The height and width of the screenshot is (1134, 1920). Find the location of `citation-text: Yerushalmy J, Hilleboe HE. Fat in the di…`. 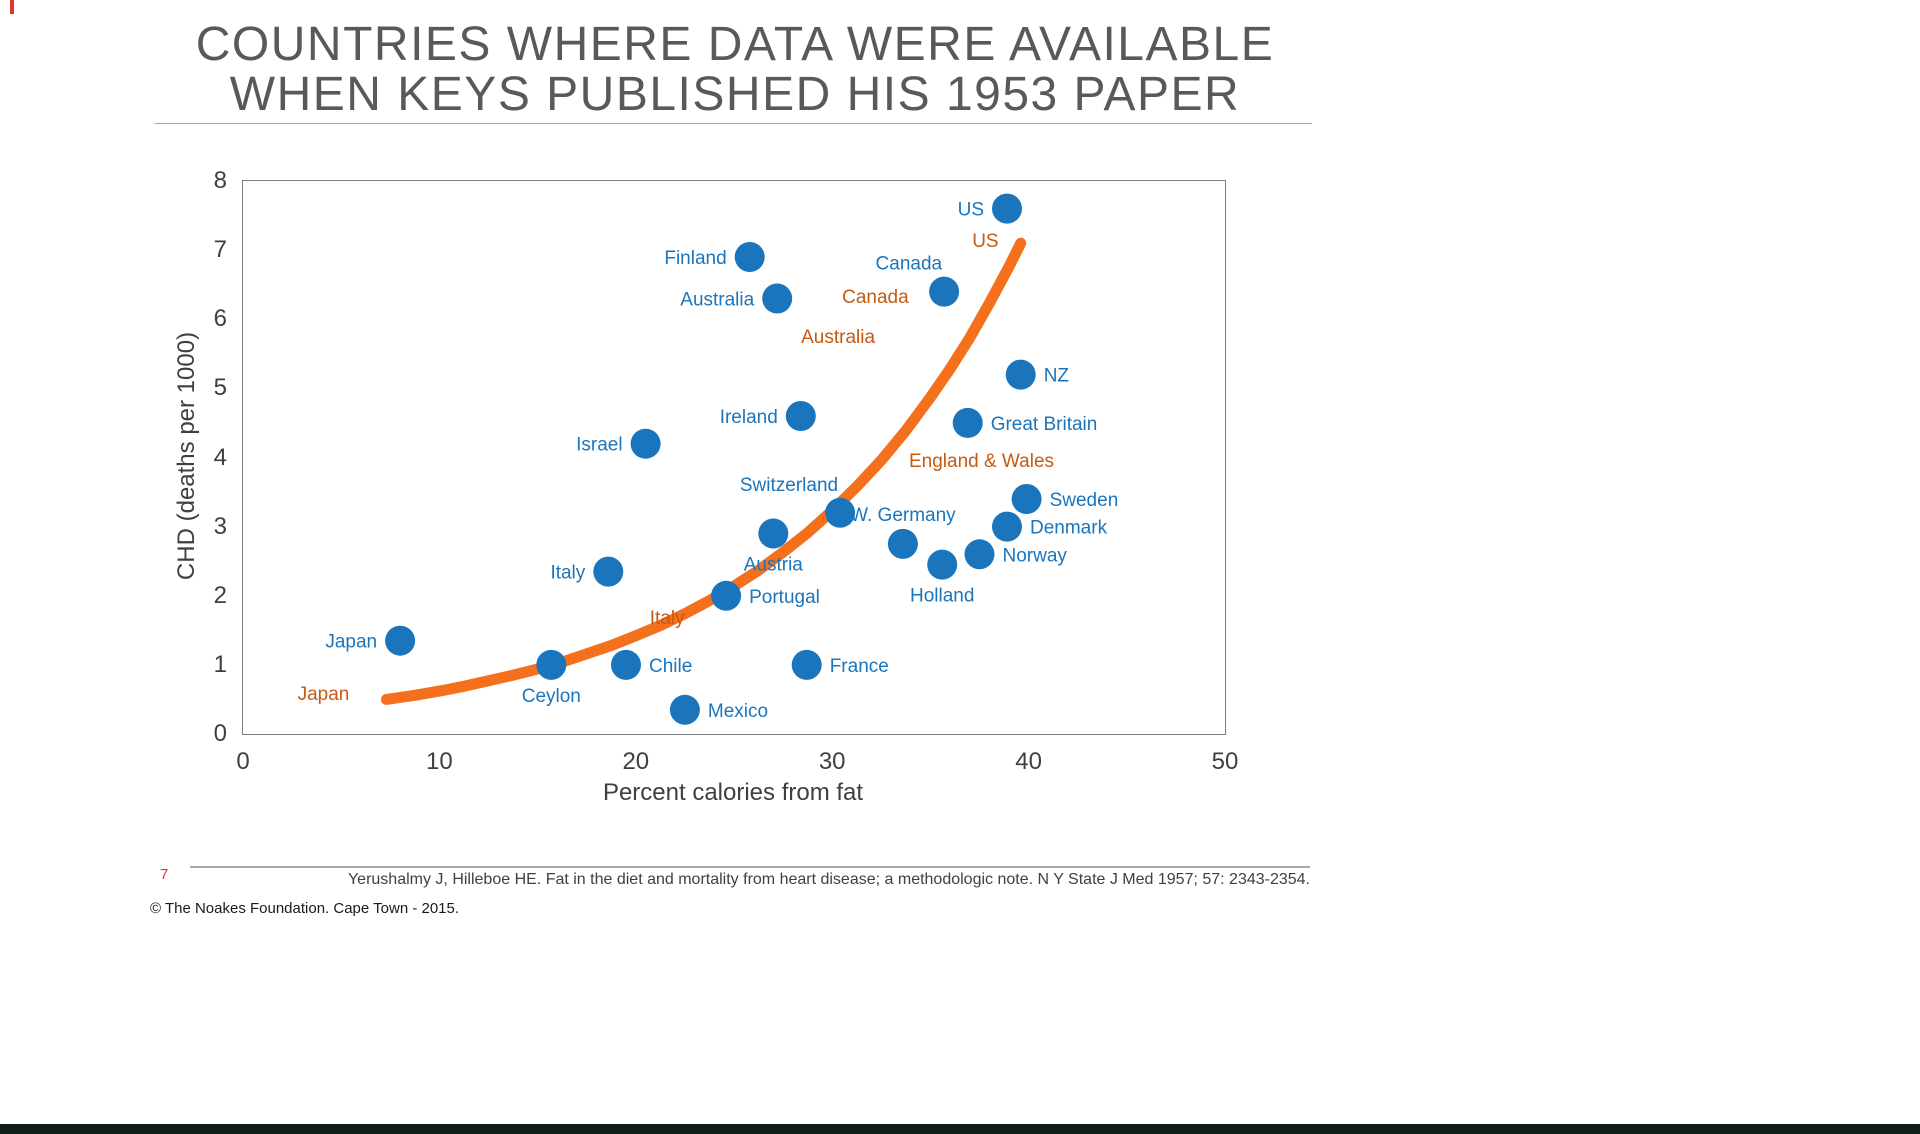

citation-text: Yerushalmy J, Hilleboe HE. Fat in the di… is located at coordinates (828, 879).